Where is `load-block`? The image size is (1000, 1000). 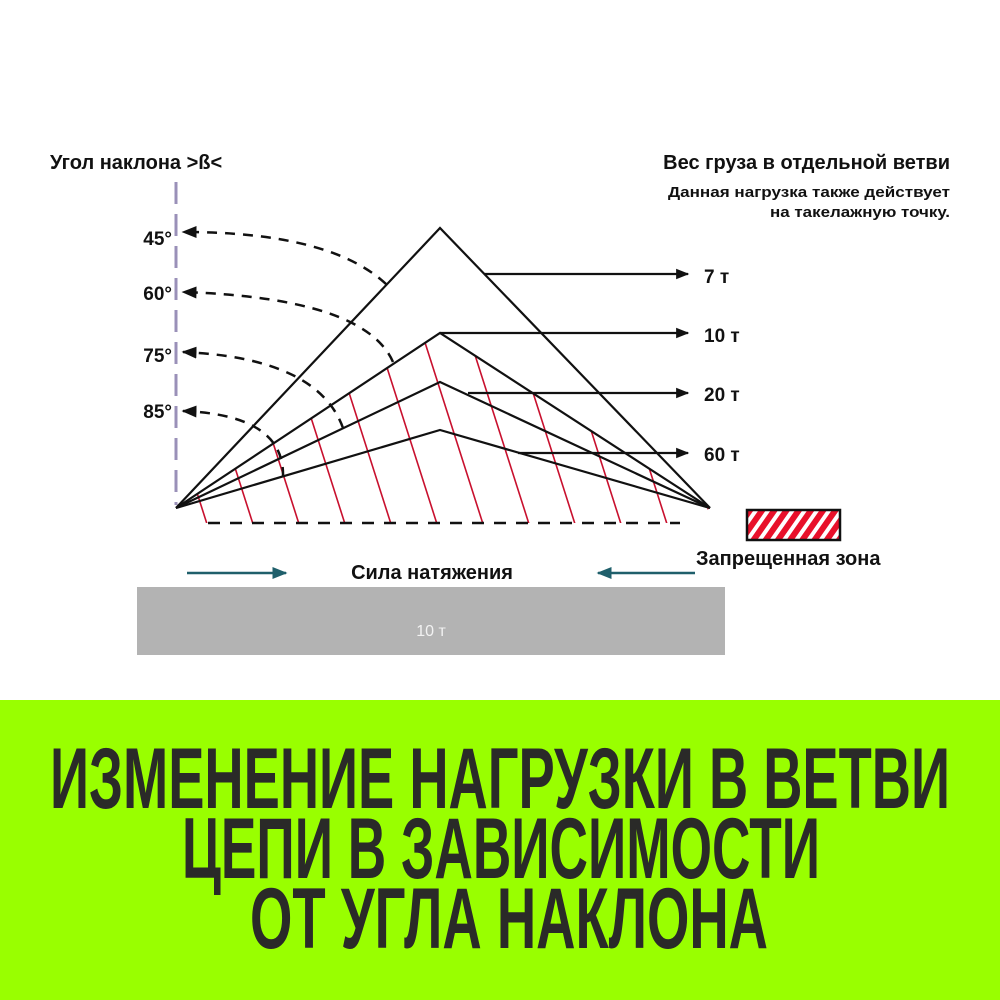
load-block is located at coordinates (431, 621).